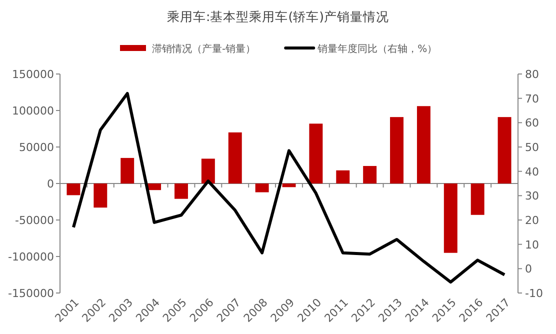 This screenshot has height=334, width=556. What do you see at coordinates (31, 293) in the screenshot?
I see `y-tick-label: -150000` at bounding box center [31, 293].